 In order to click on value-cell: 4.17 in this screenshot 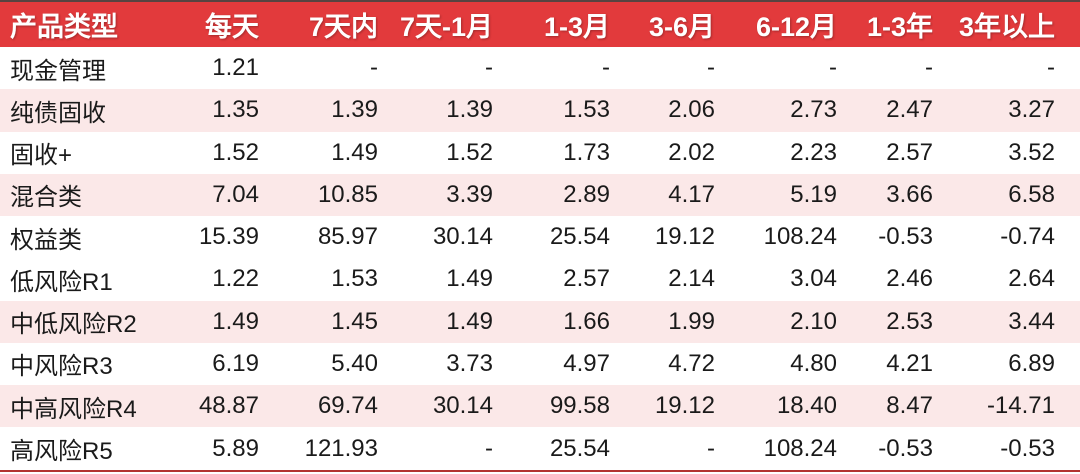, I will do `click(662, 195)`.